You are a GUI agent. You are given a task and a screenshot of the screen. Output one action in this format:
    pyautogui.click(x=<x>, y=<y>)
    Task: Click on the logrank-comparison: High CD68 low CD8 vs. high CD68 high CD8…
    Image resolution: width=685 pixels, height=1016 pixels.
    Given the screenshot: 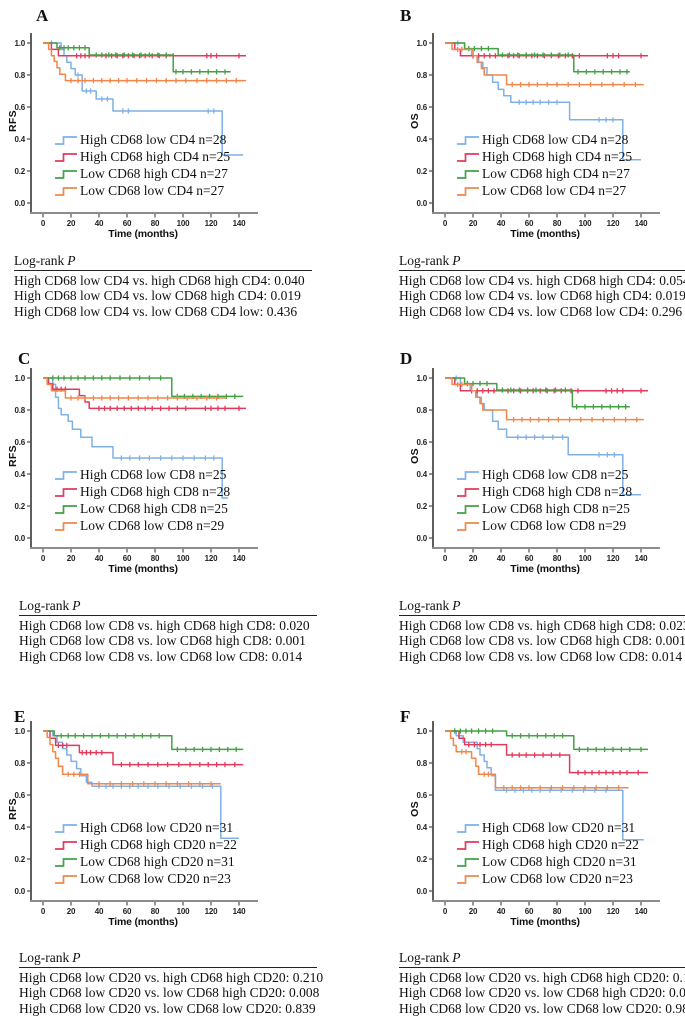 What is the action you would take?
    pyautogui.click(x=542, y=625)
    